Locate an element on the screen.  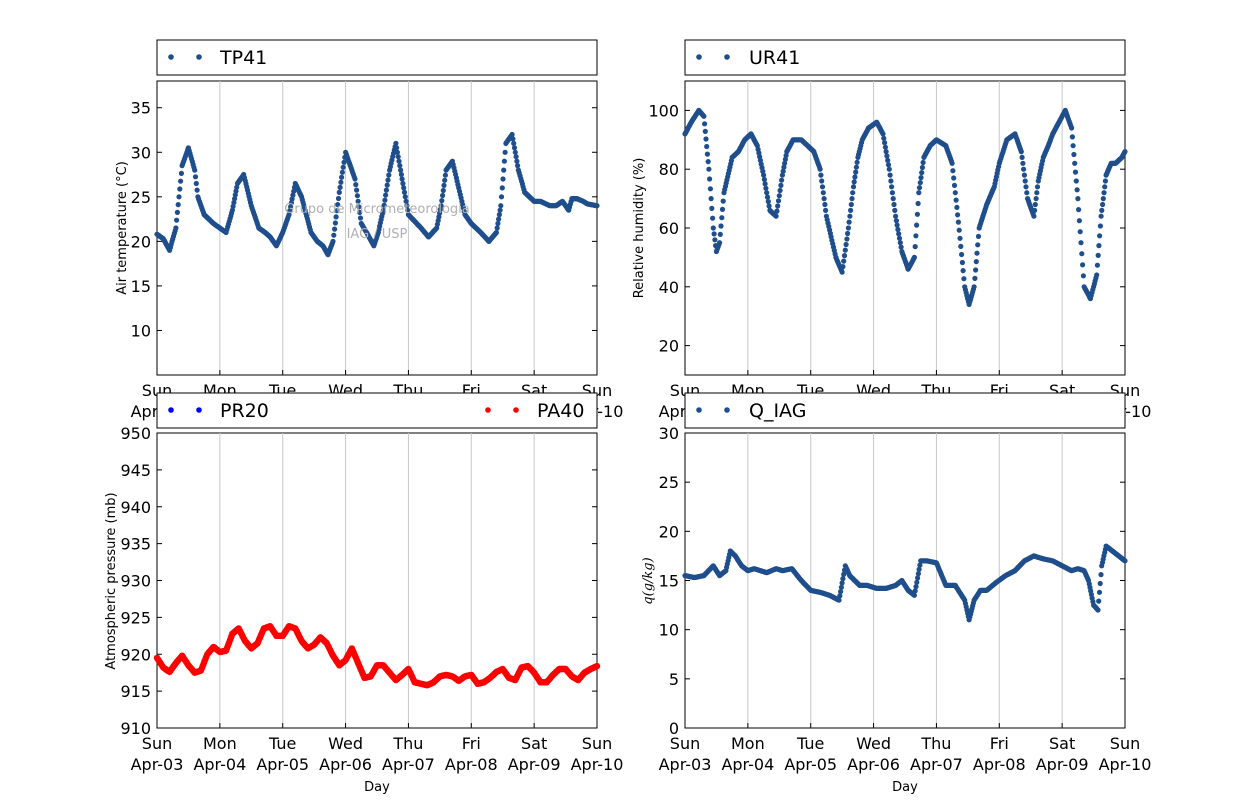
legend: UR41 is located at coordinates (748, 58).